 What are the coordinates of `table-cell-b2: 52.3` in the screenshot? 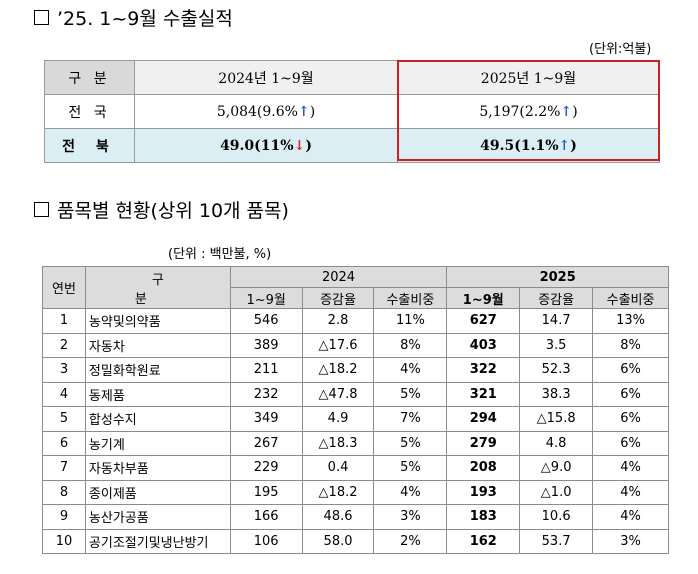 It's located at (556, 370).